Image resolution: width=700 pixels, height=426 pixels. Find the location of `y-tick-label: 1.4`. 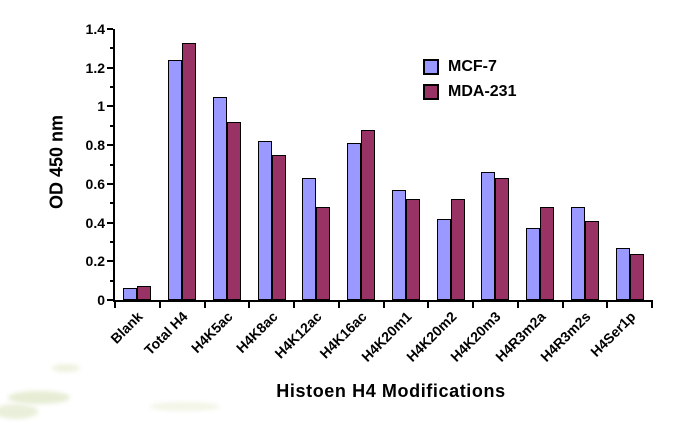

y-tick-label: 1.4 is located at coordinates (95, 29).